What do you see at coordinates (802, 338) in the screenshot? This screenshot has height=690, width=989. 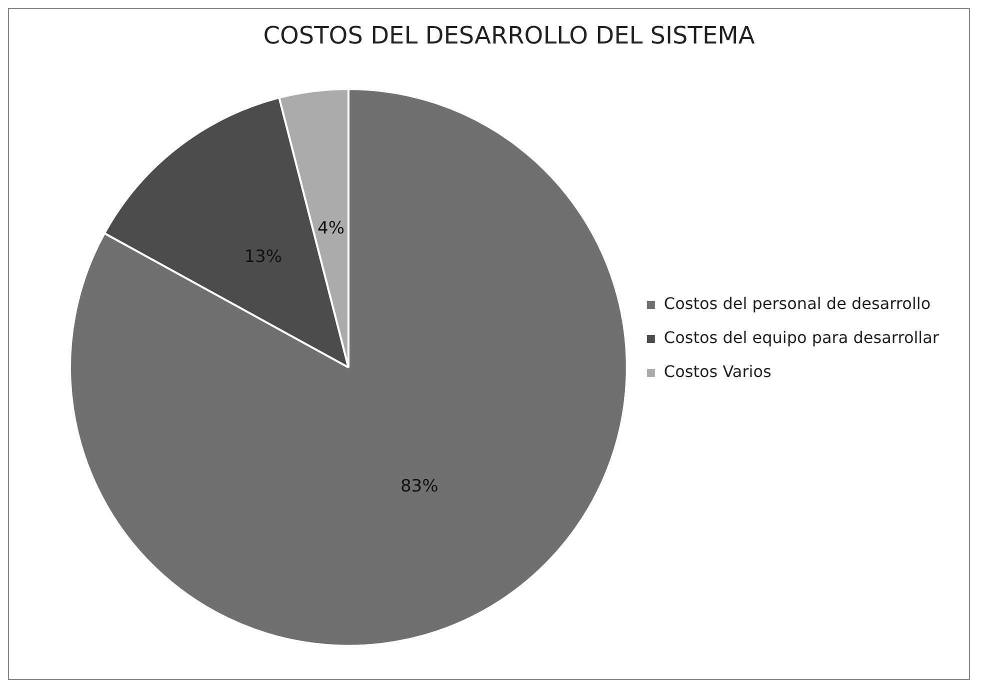 I see `legend-label: Costos del equipo para desarrollar` at bounding box center [802, 338].